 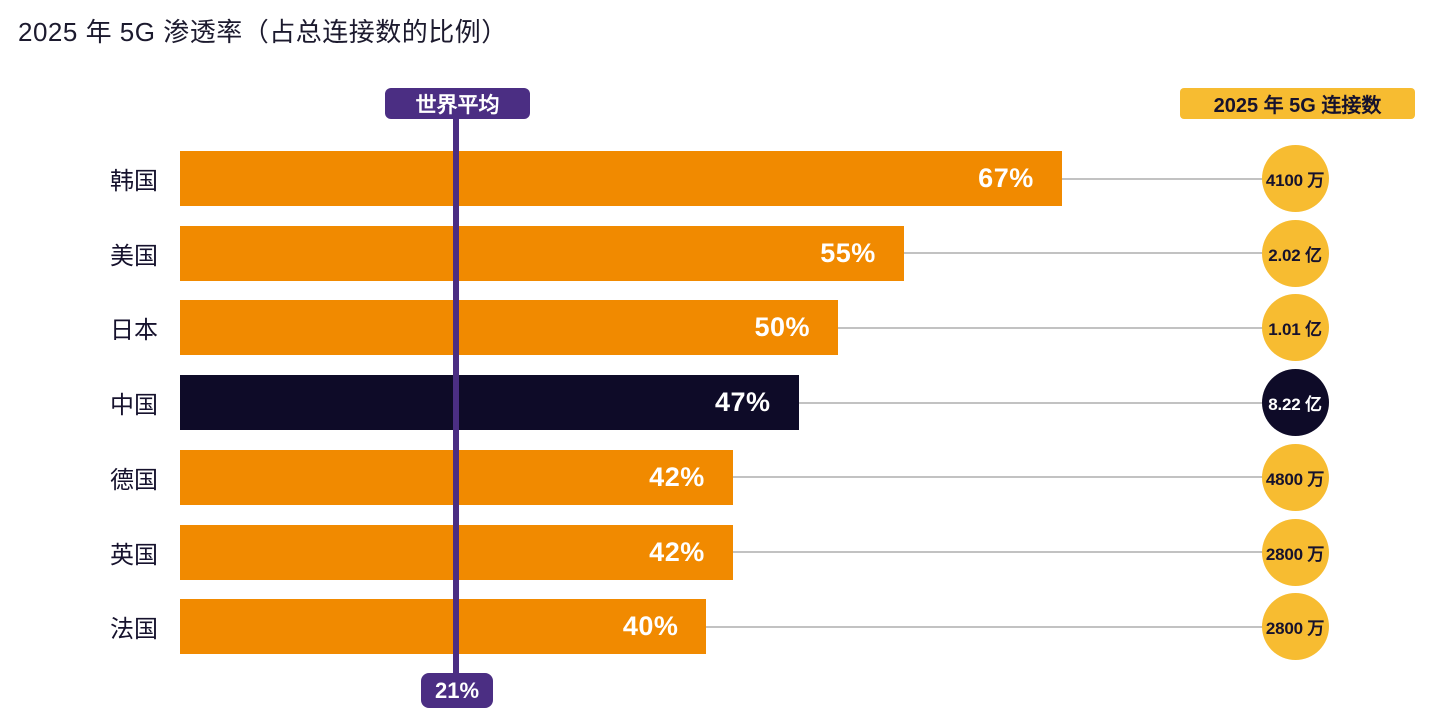 I want to click on chart-title: 2025 年 5G 渗透率（占总连接数的比例）, so click(x=263, y=32).